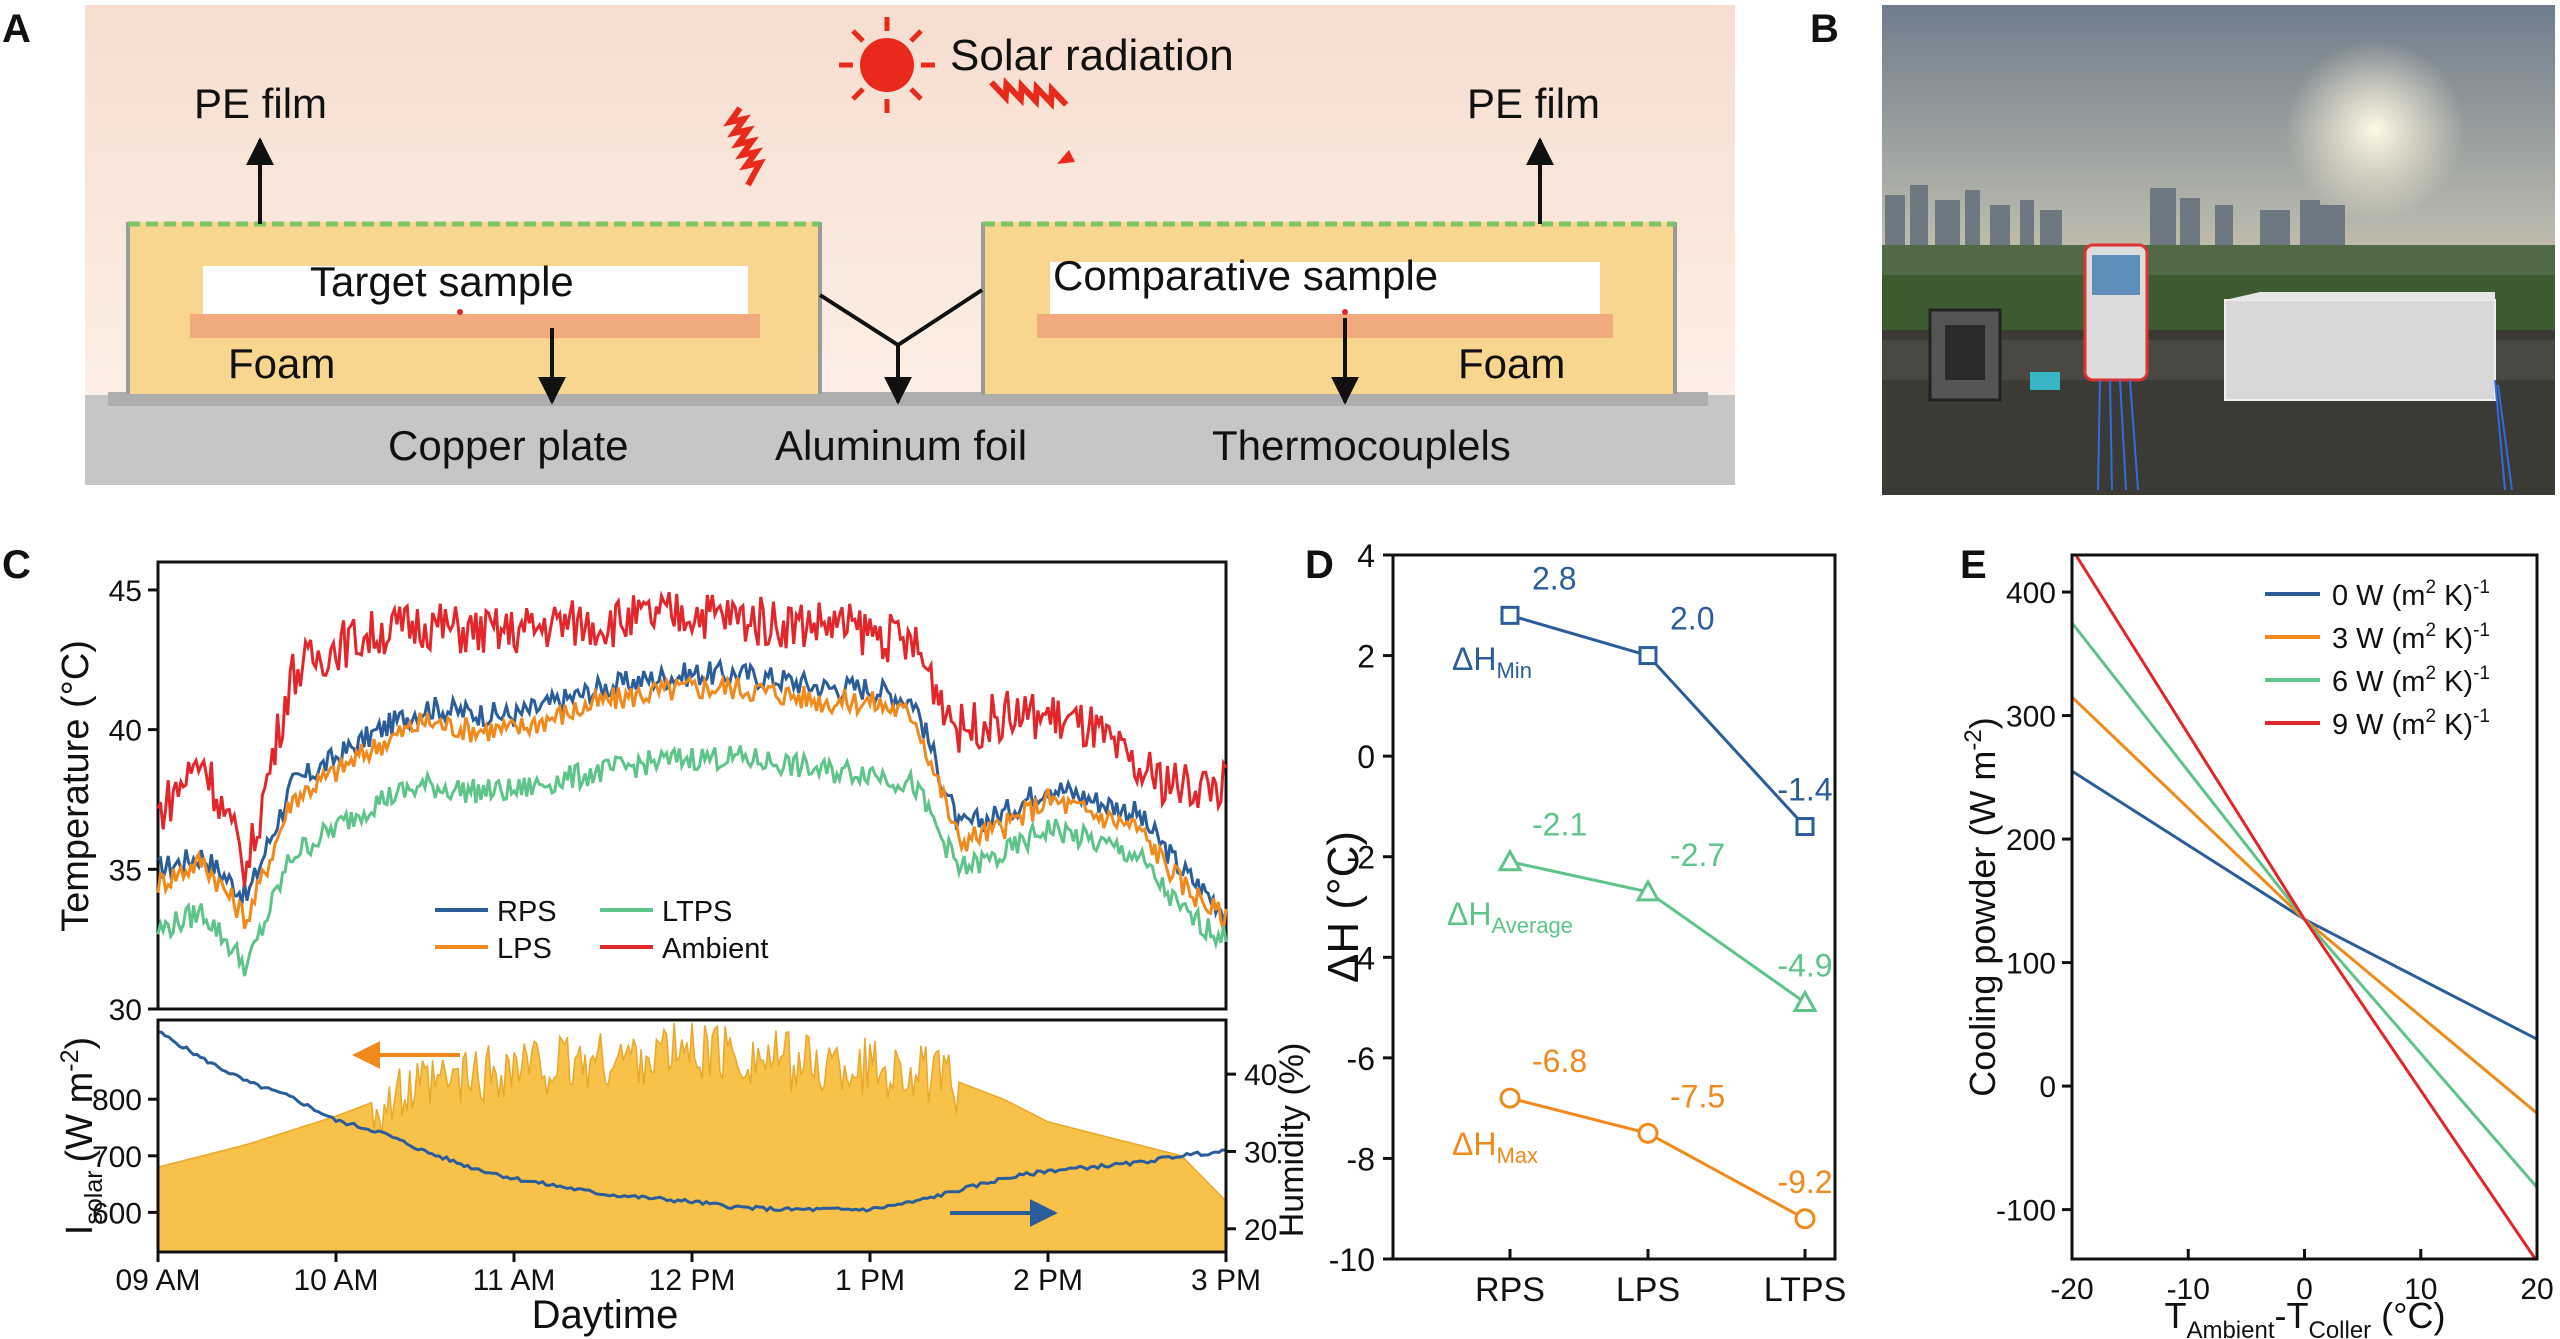  Describe the element at coordinates (1292, 1140) in the screenshot. I see `humidity-axis-label: Humidity (%)` at that location.